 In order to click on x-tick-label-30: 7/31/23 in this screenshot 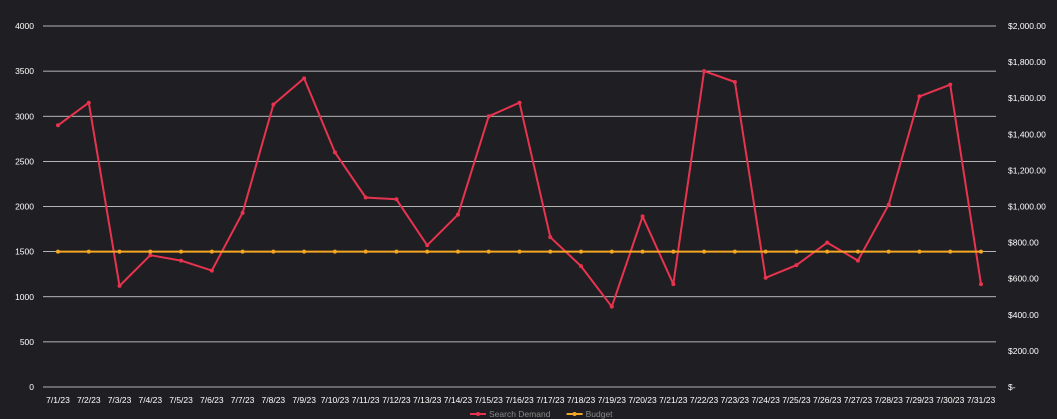, I will do `click(981, 400)`.